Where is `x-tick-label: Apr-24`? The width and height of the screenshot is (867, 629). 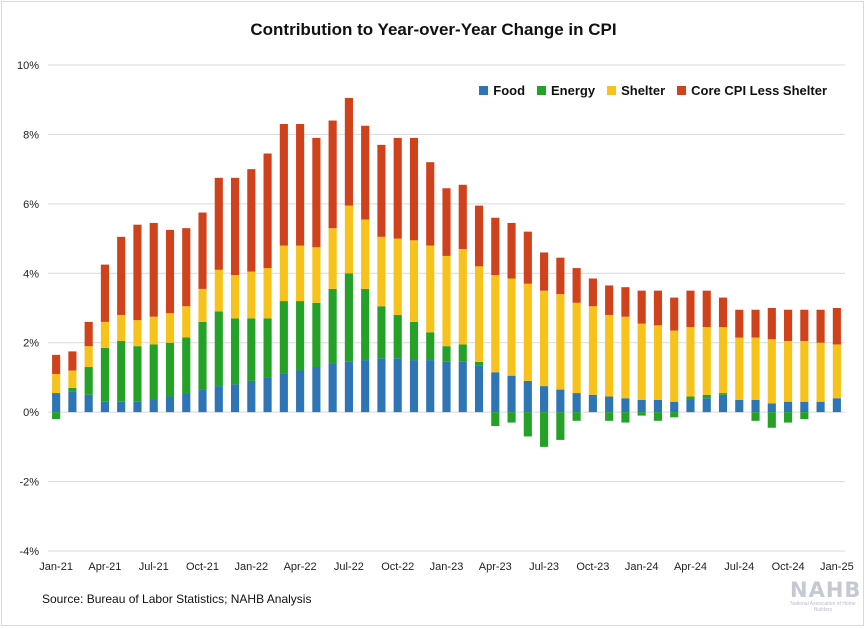
x-tick-label: Apr-24 is located at coordinates (690, 567).